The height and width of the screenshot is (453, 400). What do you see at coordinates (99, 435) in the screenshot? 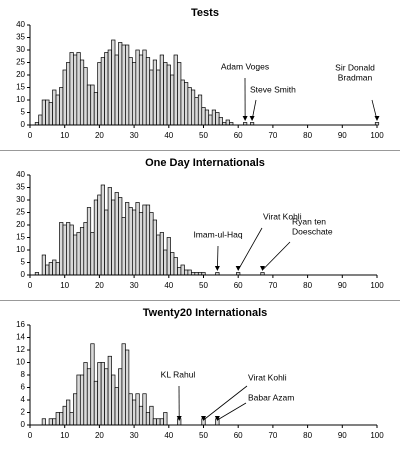
I see `x-tick-label: 20` at bounding box center [99, 435].